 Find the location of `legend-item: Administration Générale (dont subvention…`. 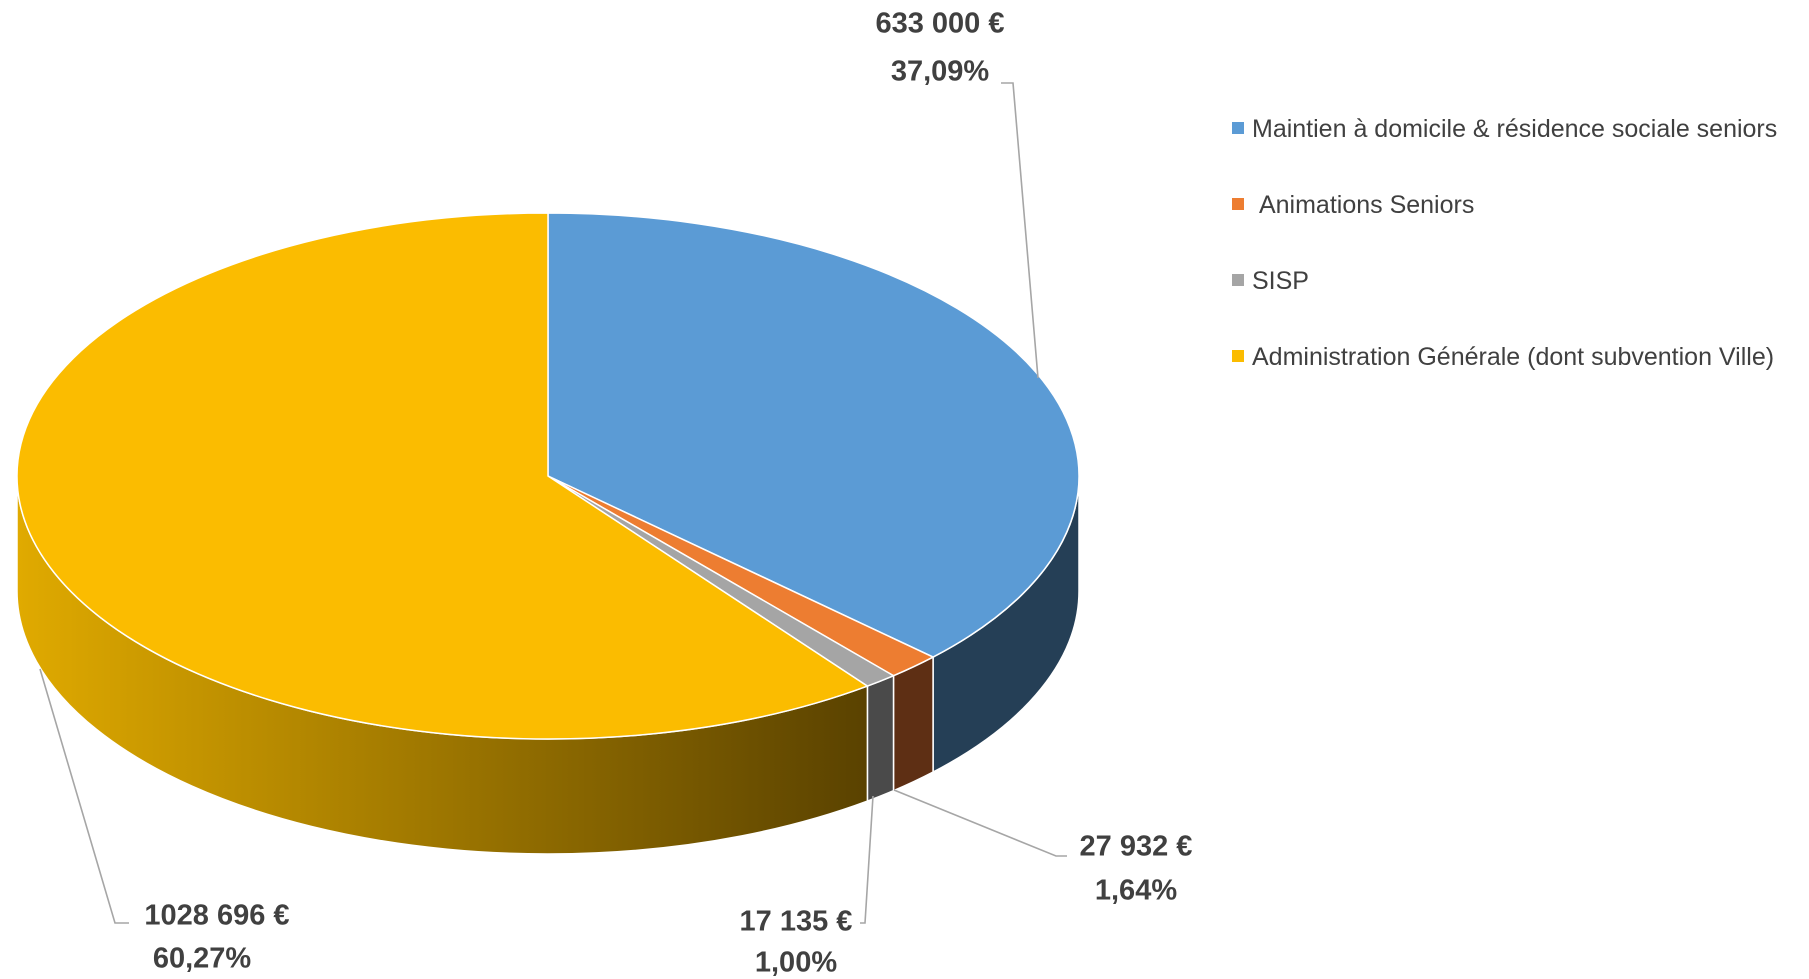

legend-item: Administration Générale (dont subvention… is located at coordinates (1517, 357).